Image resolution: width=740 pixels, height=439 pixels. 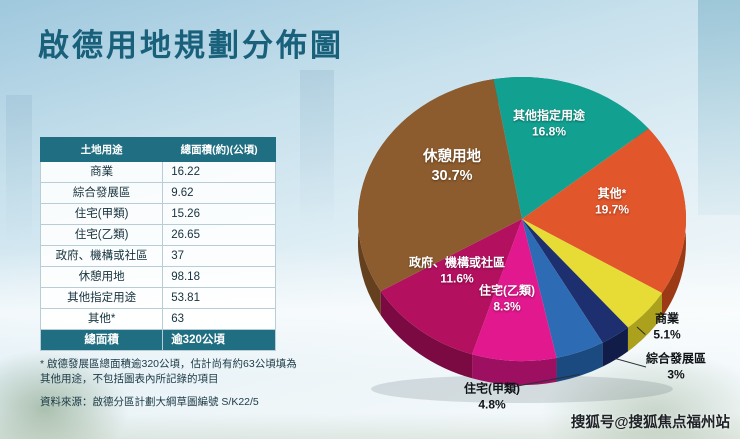 What do you see at coordinates (457, 270) in the screenshot?
I see `pie-slice-label: 政府、機構或社區 11.6%` at bounding box center [457, 270].